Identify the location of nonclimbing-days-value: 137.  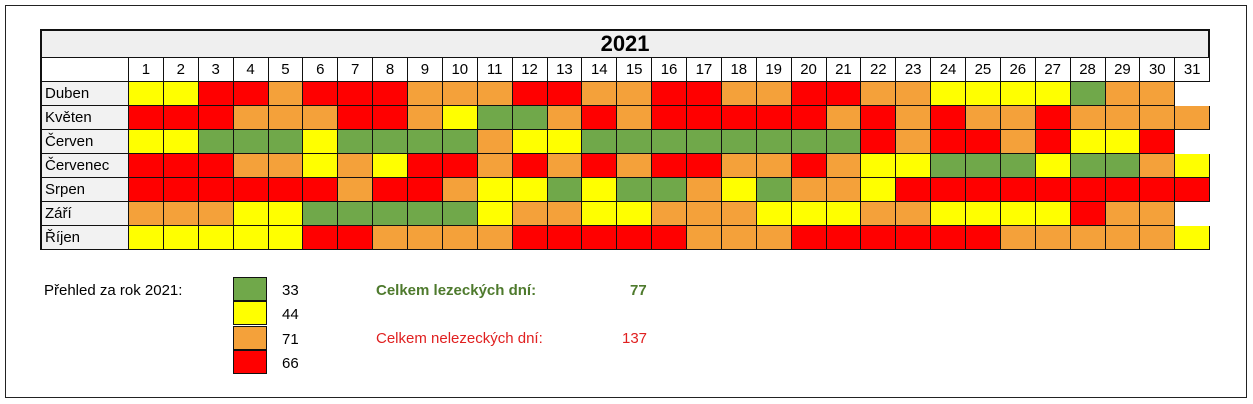
(635, 338).